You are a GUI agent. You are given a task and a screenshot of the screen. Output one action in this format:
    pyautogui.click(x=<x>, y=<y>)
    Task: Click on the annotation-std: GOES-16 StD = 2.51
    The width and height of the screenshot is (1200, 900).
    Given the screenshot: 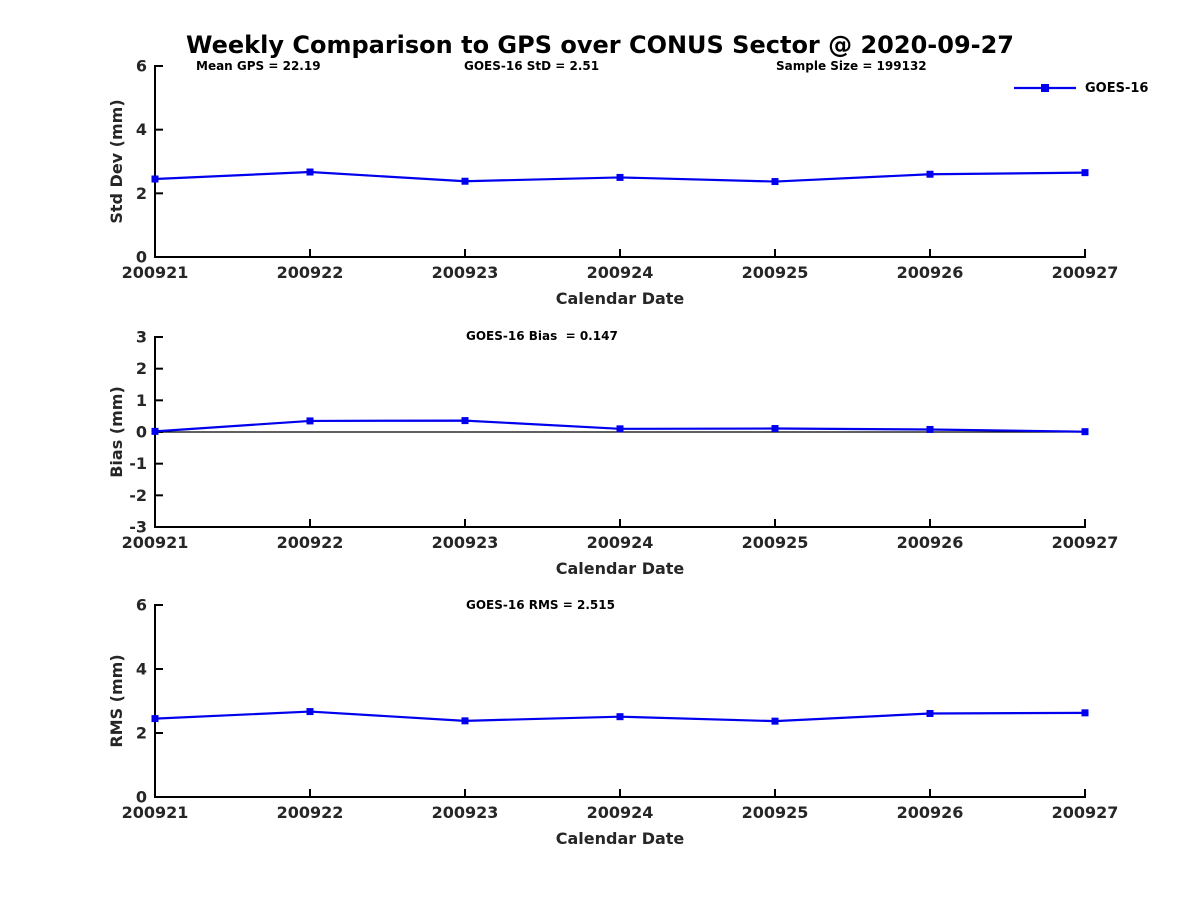 What is the action you would take?
    pyautogui.click(x=532, y=66)
    